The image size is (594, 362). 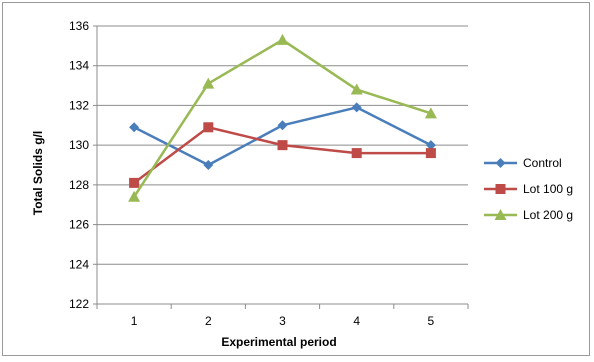 I want to click on x-tick-labels: 1 2 3 4 5, so click(x=283, y=321).